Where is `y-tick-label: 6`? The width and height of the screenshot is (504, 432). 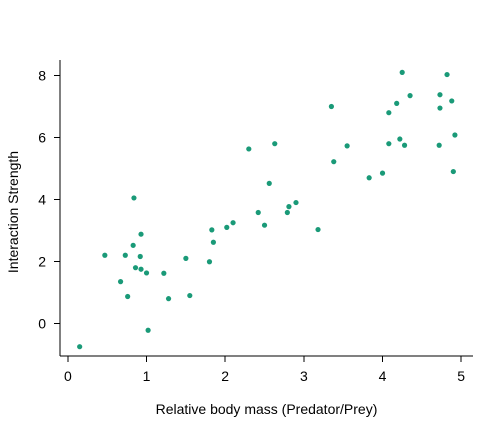 y-tick-label: 6 is located at coordinates (42, 137).